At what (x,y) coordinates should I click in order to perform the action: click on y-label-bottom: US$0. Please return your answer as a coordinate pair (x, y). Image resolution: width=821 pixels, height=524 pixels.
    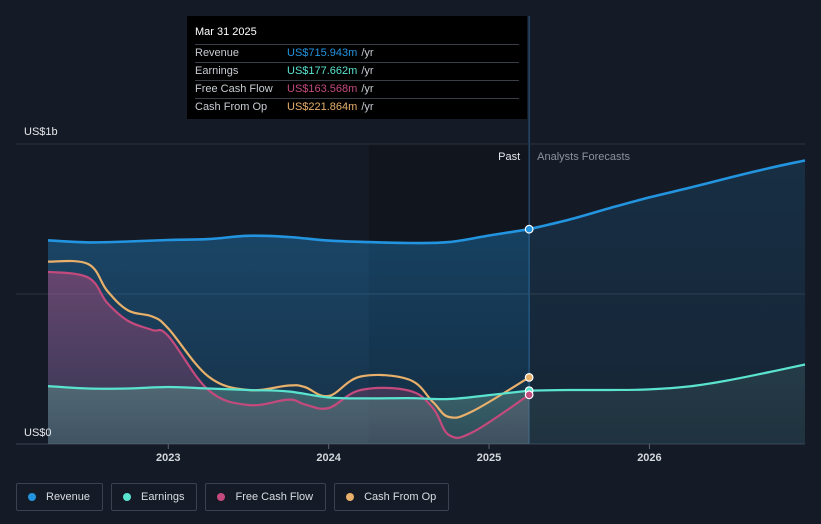
    Looking at the image, I should click on (38, 433).